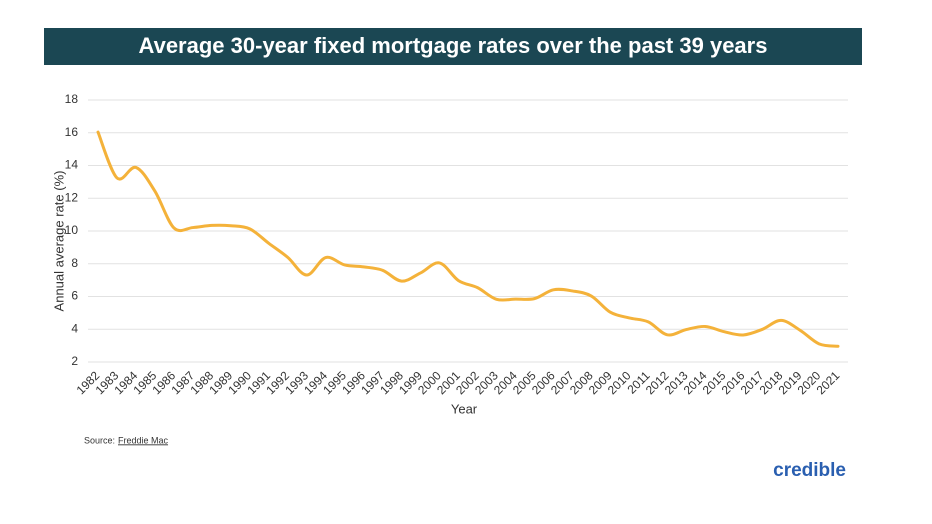  I want to click on source-link: Freddie Mac, so click(143, 440).